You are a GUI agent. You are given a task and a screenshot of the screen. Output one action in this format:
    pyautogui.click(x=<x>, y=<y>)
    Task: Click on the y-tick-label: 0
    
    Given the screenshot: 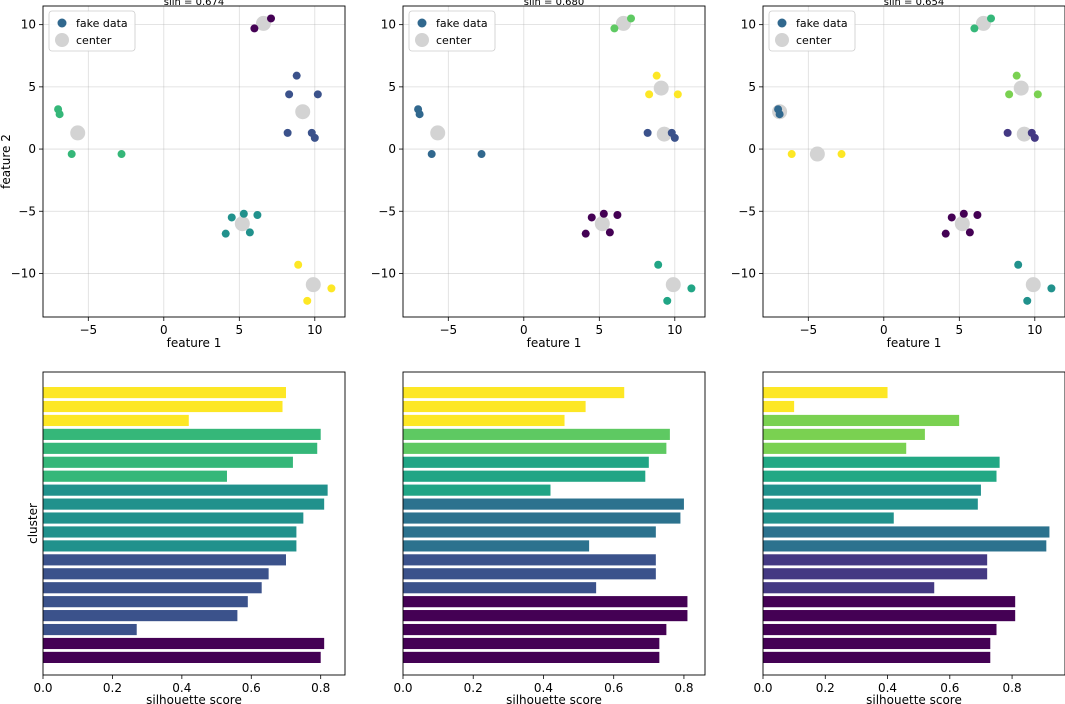 What is the action you would take?
    pyautogui.click(x=32, y=149)
    